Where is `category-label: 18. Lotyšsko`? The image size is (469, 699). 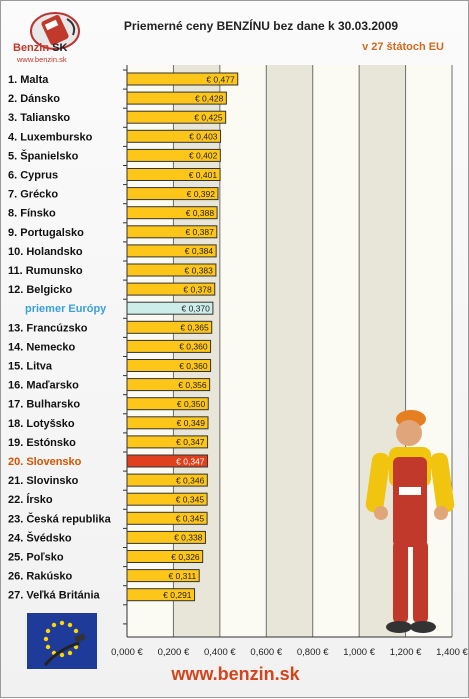 category-label: 18. Lotyšsko is located at coordinates (41, 424).